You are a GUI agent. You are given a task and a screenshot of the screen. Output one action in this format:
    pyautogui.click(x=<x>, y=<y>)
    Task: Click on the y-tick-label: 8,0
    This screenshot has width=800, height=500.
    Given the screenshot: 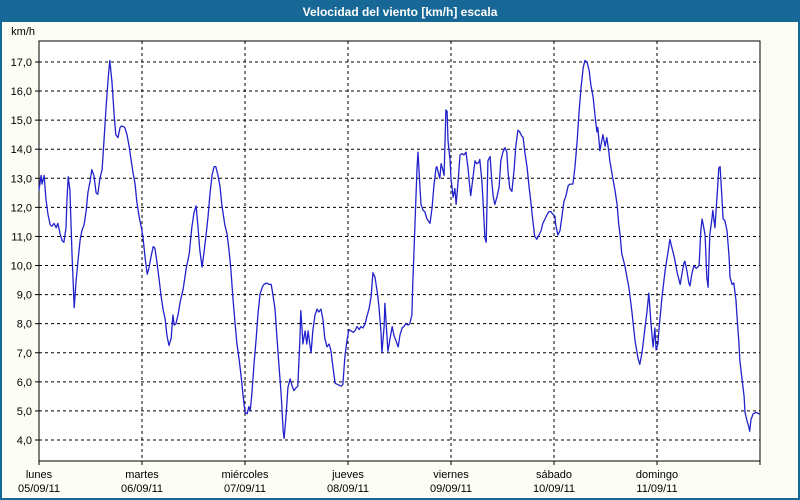 What is the action you would take?
    pyautogui.click(x=24, y=325)
    